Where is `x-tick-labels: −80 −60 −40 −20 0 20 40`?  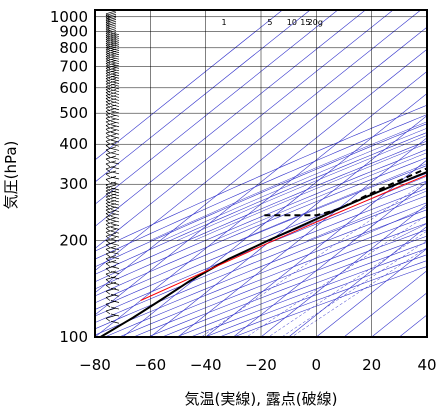 x-tick-labels: −80 −60 −40 −20 0 20 40 is located at coordinates (257, 365).